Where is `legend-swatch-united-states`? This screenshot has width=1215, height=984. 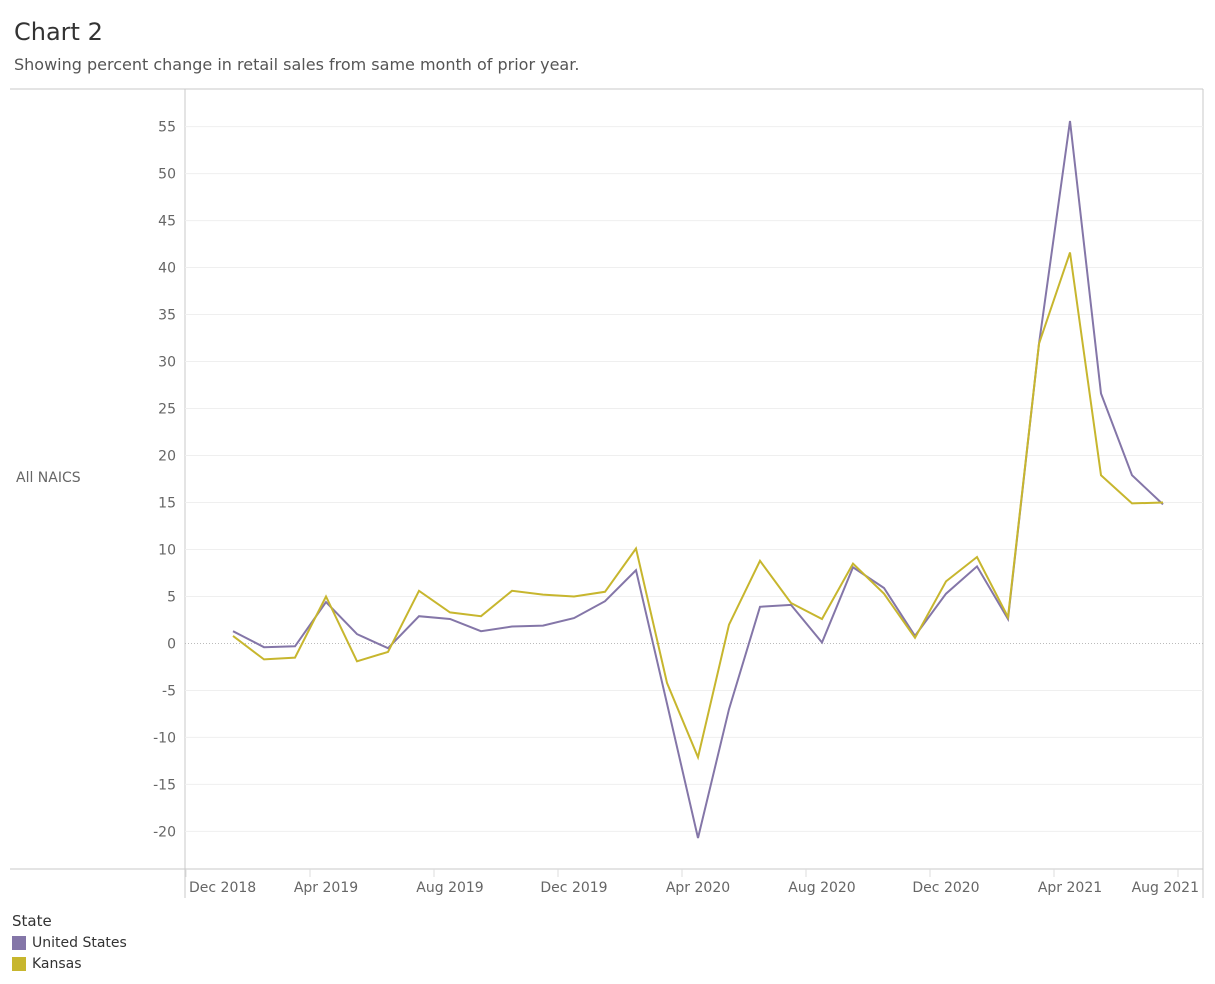
legend-swatch-united-states is located at coordinates (19, 942).